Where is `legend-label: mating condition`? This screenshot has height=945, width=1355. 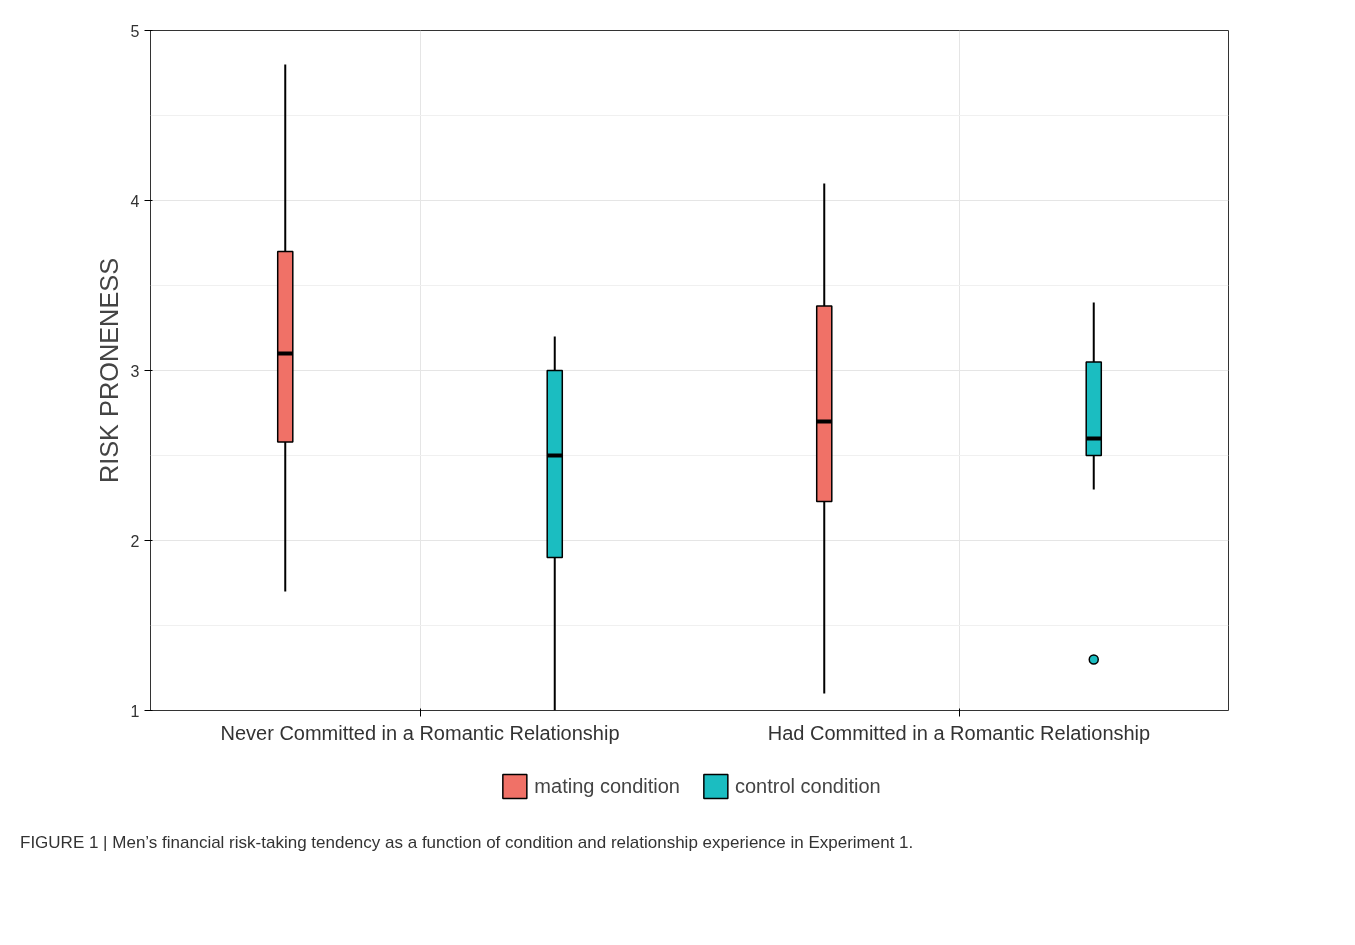 legend-label: mating condition is located at coordinates (607, 786).